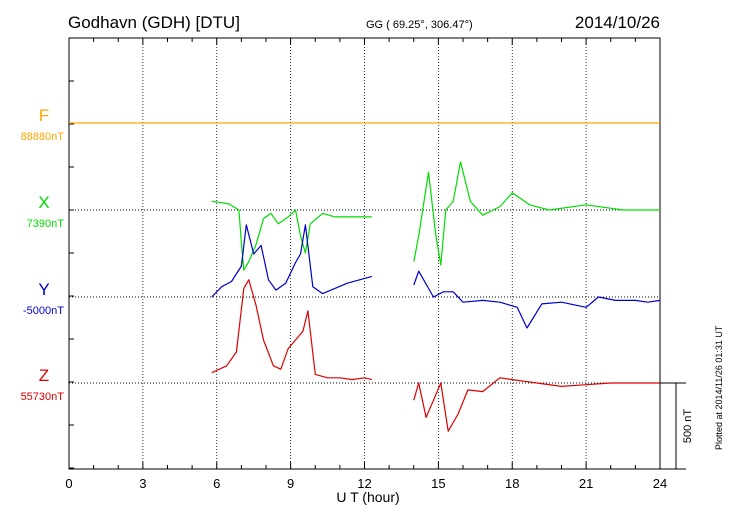 This screenshot has height=520, width=730. What do you see at coordinates (660, 483) in the screenshot?
I see `x-tick-label: 24` at bounding box center [660, 483].